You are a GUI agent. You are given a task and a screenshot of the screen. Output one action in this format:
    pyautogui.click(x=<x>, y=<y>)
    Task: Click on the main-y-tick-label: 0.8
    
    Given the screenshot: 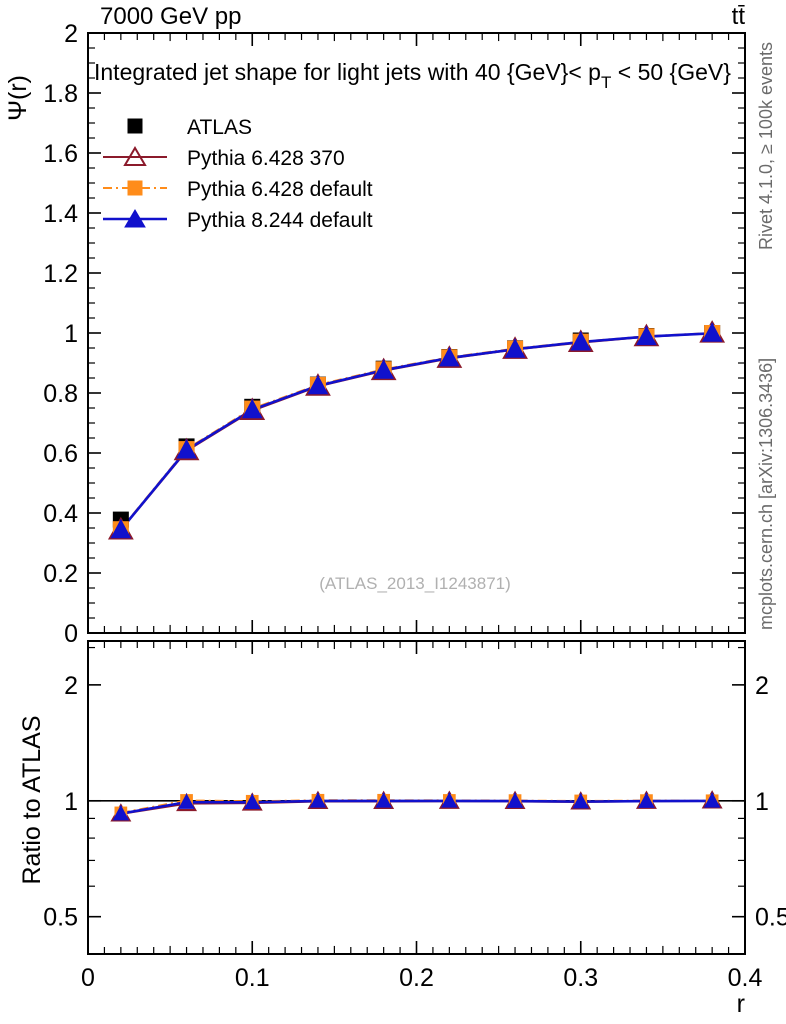 What is the action you would take?
    pyautogui.click(x=60, y=394)
    